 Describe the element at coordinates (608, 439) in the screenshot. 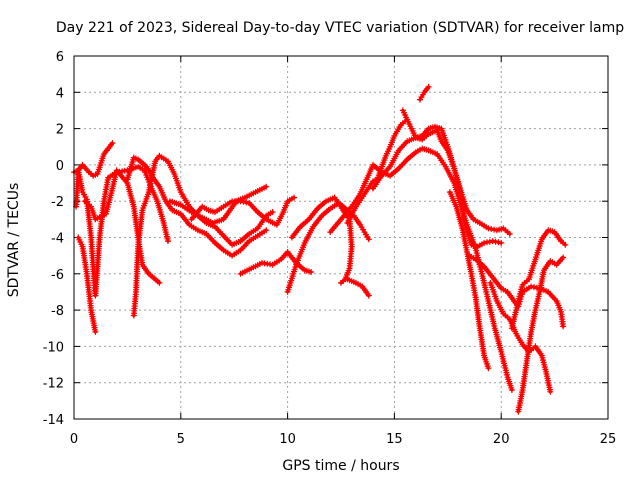

I see `x-tick-label: 25` at that location.